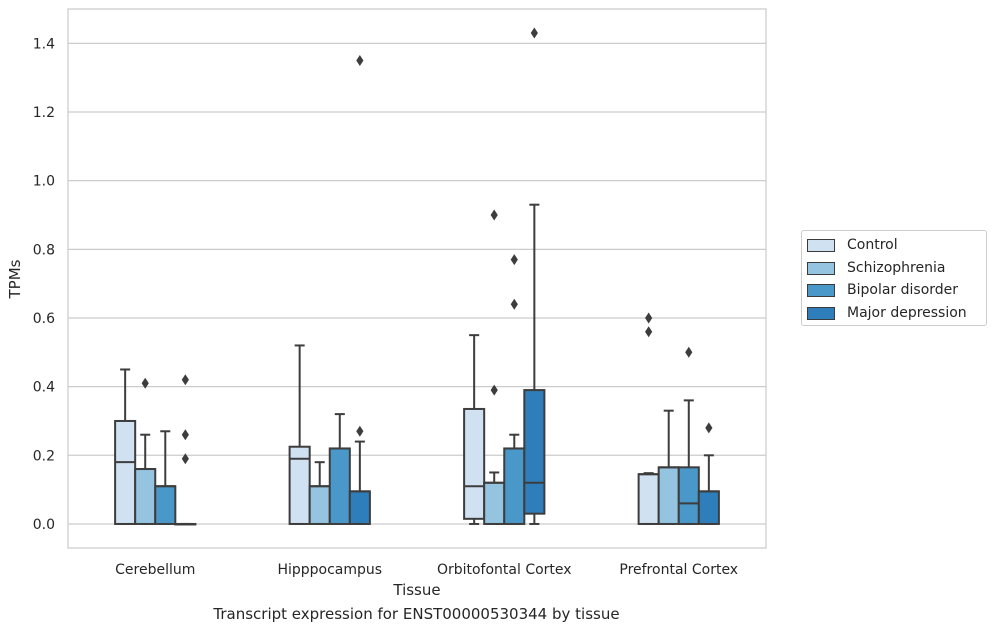 The height and width of the screenshot is (634, 997). I want to click on legend-item-major-depression: Major depression, so click(887, 313).